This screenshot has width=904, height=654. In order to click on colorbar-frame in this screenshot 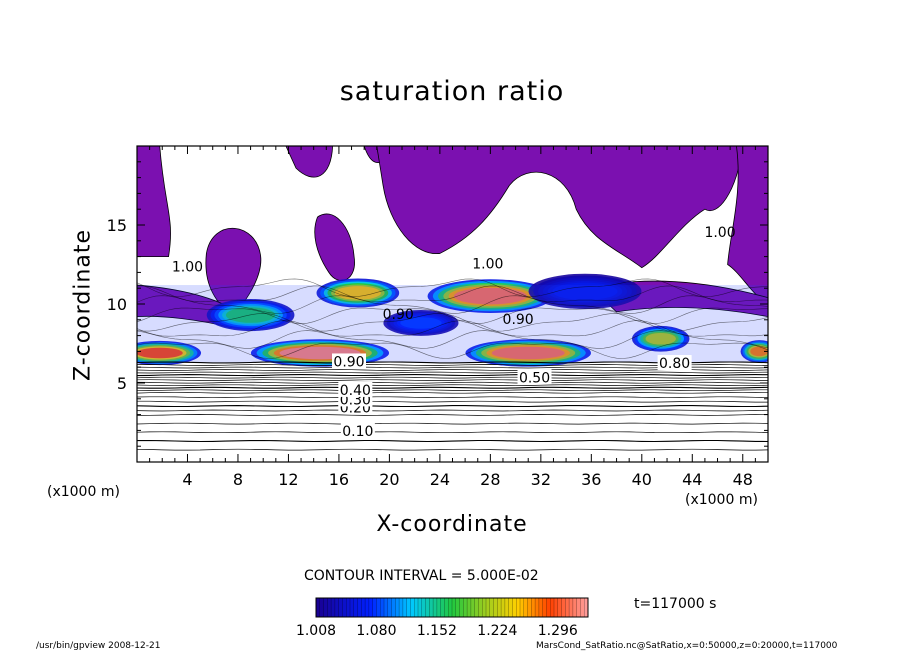, I will do `click(452, 607)`.